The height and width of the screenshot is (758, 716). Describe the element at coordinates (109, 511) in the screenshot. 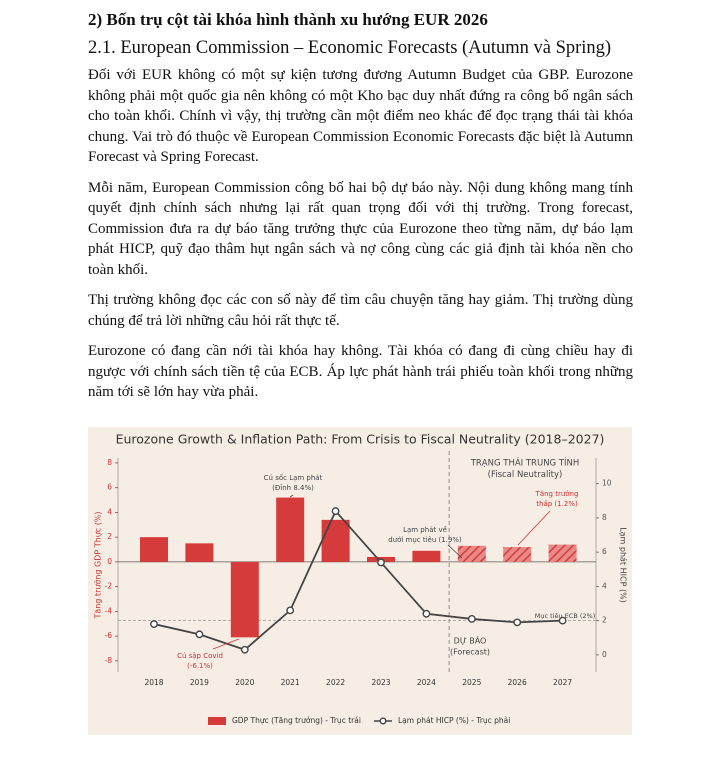

I see `y-tick-label: 4` at that location.